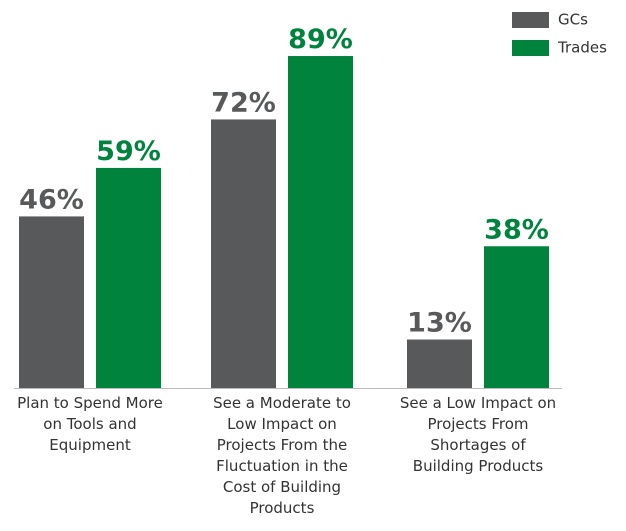 This screenshot has width=626, height=531. What do you see at coordinates (320, 39) in the screenshot?
I see `data-label: 89%` at bounding box center [320, 39].